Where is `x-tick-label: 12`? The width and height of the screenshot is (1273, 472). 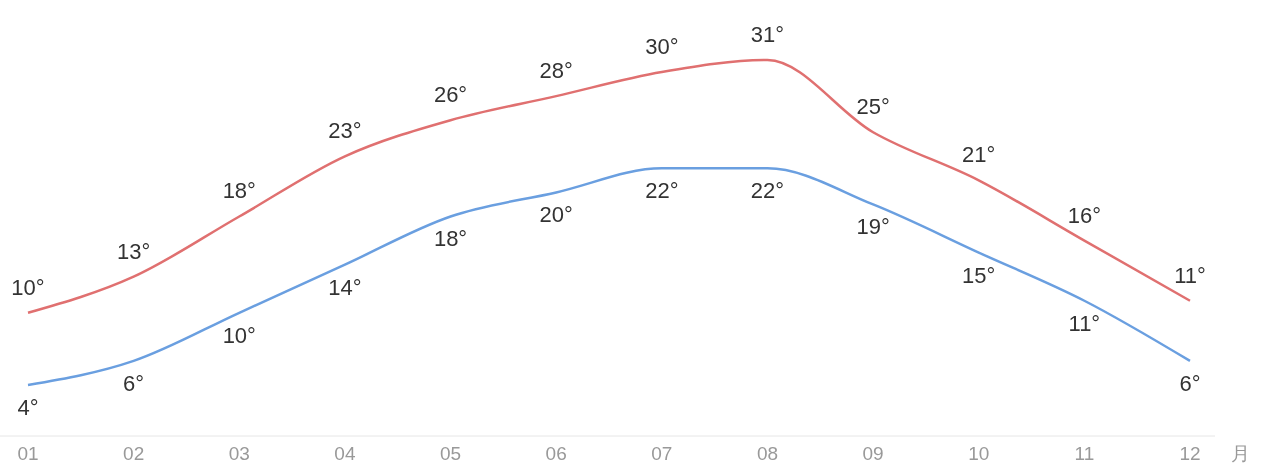 x-tick-label: 12 is located at coordinates (1190, 453).